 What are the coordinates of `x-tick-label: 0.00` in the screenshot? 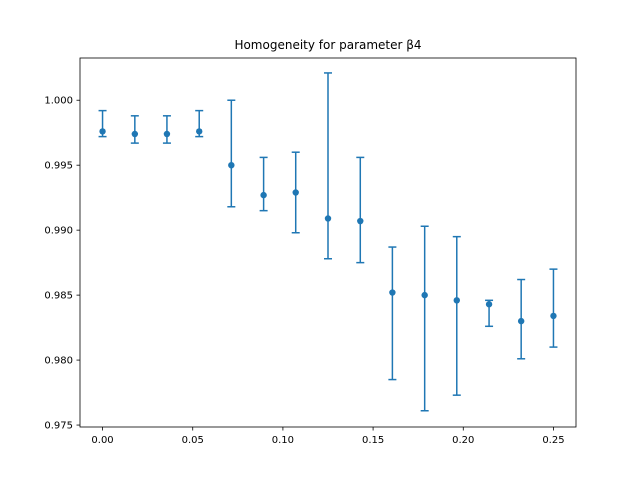 It's located at (102, 440).